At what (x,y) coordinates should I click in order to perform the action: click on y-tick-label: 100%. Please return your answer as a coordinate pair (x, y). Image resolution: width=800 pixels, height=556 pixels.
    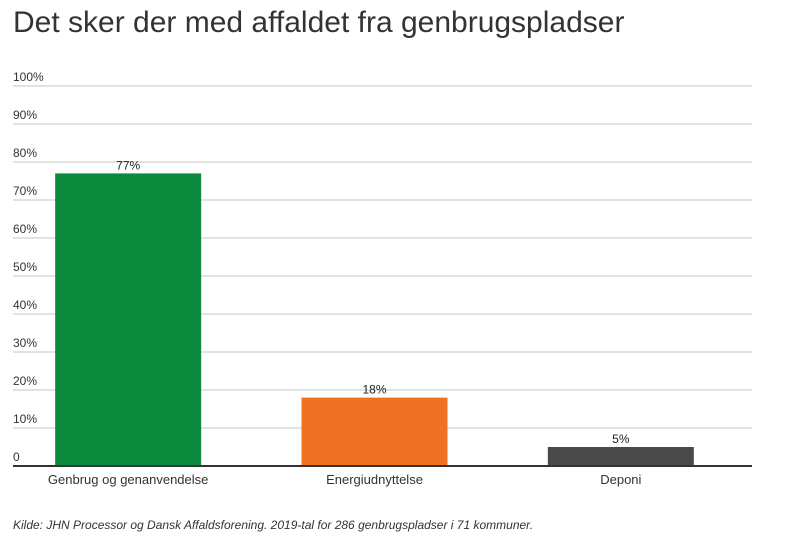
    Looking at the image, I should click on (28, 77).